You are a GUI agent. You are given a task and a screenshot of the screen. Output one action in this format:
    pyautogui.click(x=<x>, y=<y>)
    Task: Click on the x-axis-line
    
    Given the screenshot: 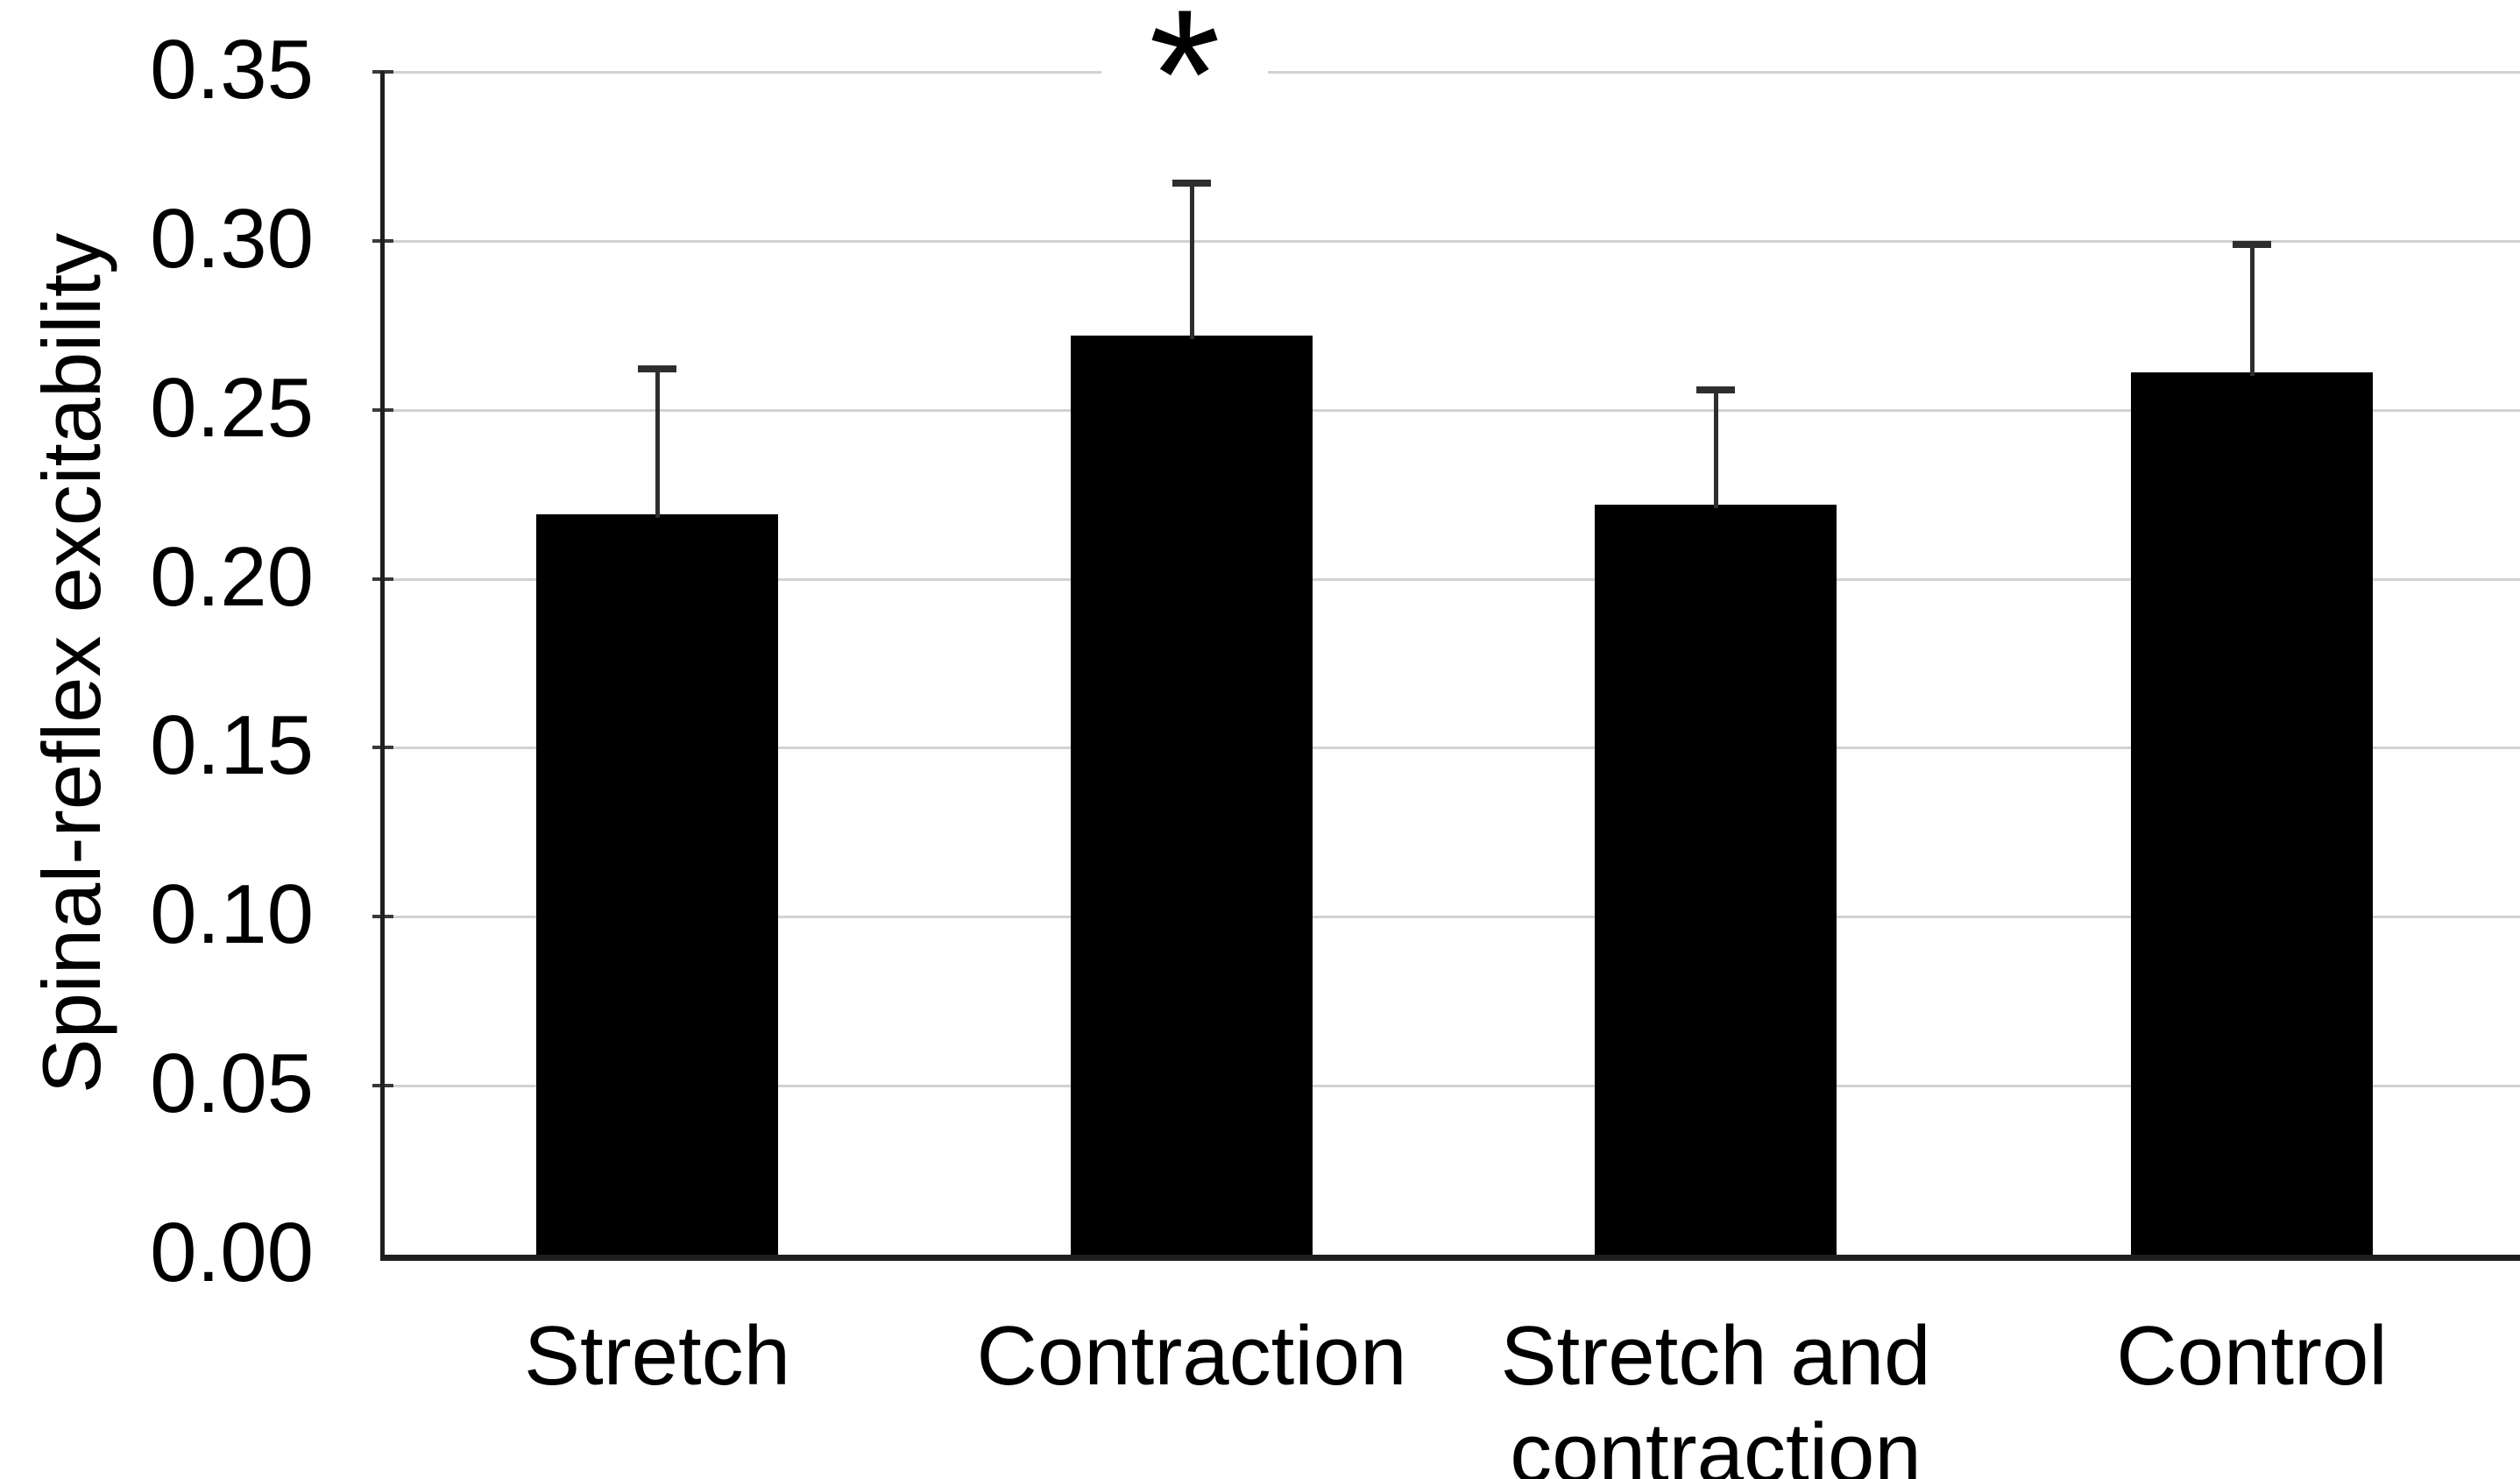 What is the action you would take?
    pyautogui.click(x=1450, y=1258)
    